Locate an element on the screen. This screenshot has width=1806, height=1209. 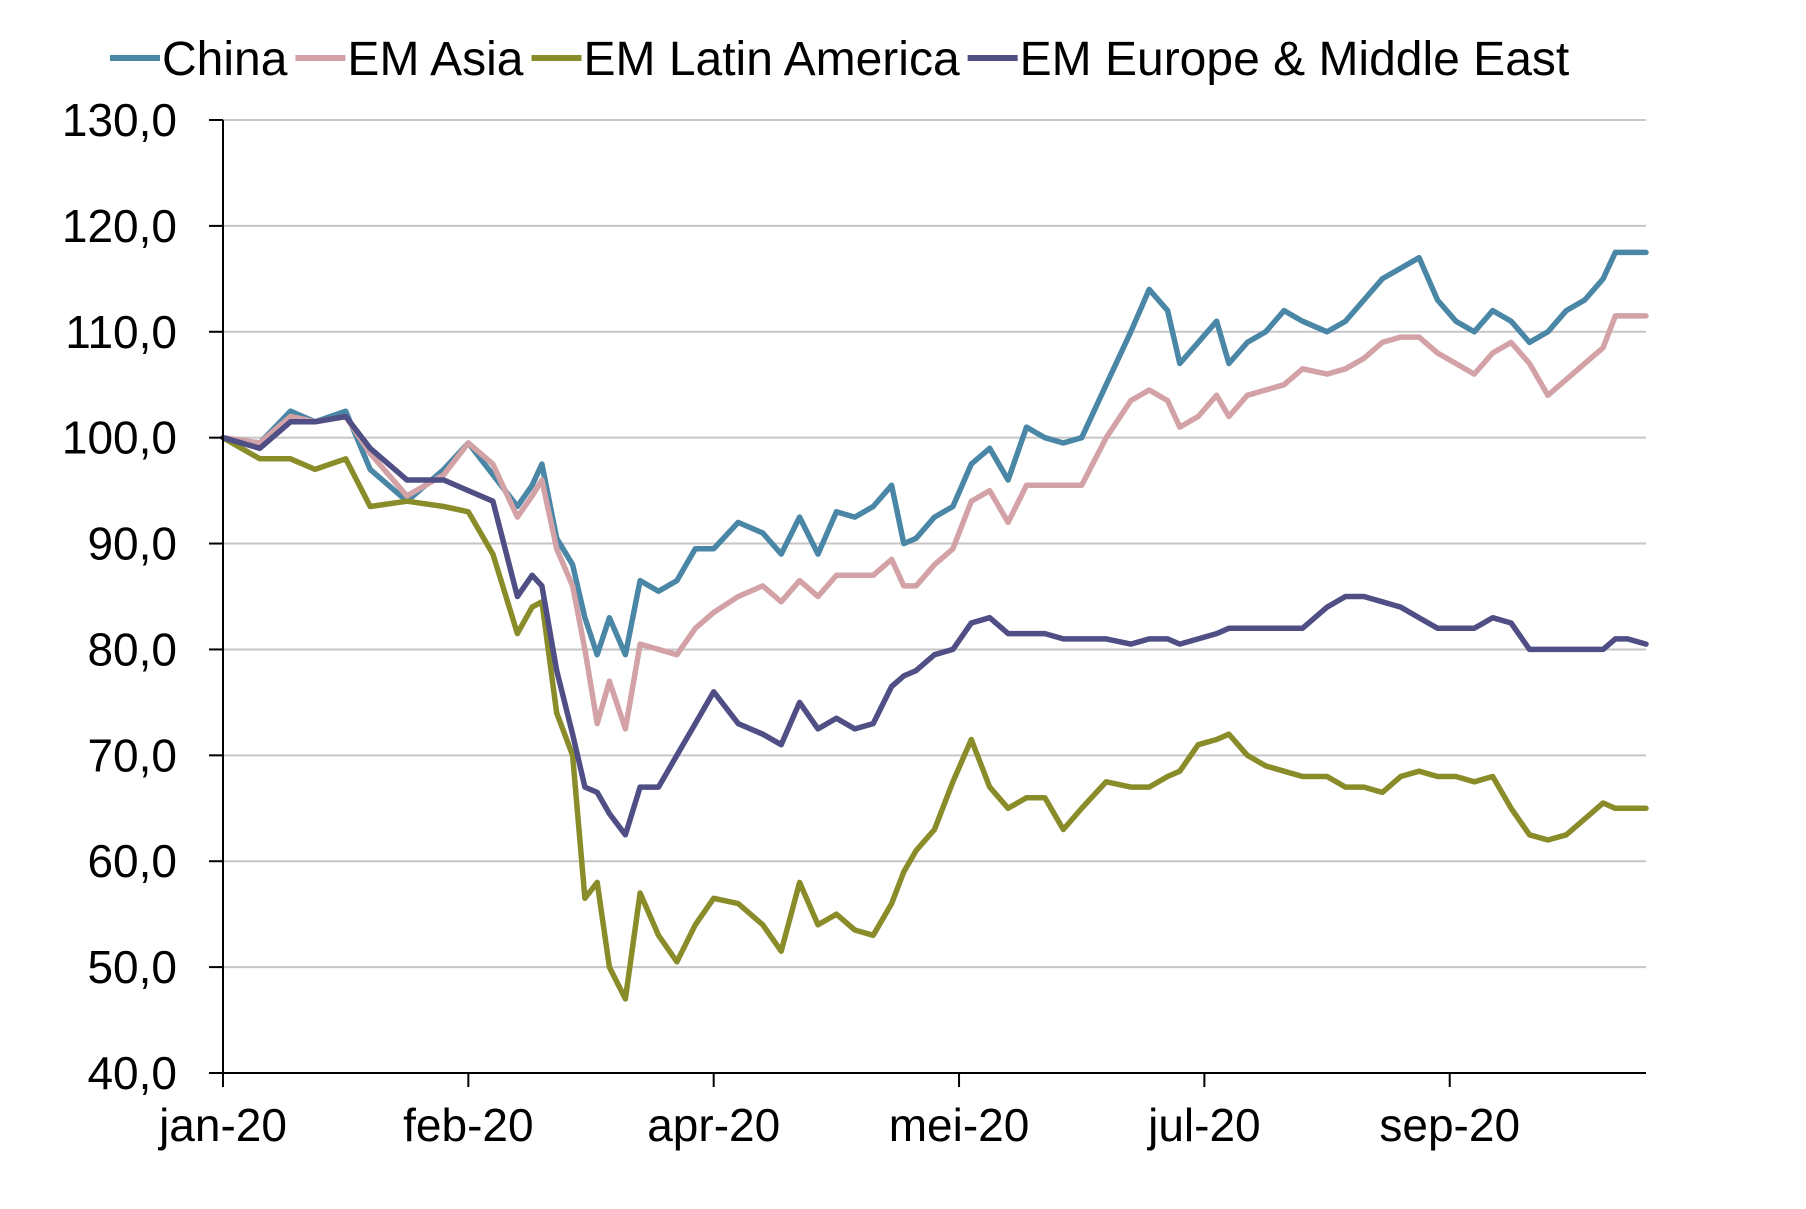
x-tick-label: apr-20 is located at coordinates (713, 1125).